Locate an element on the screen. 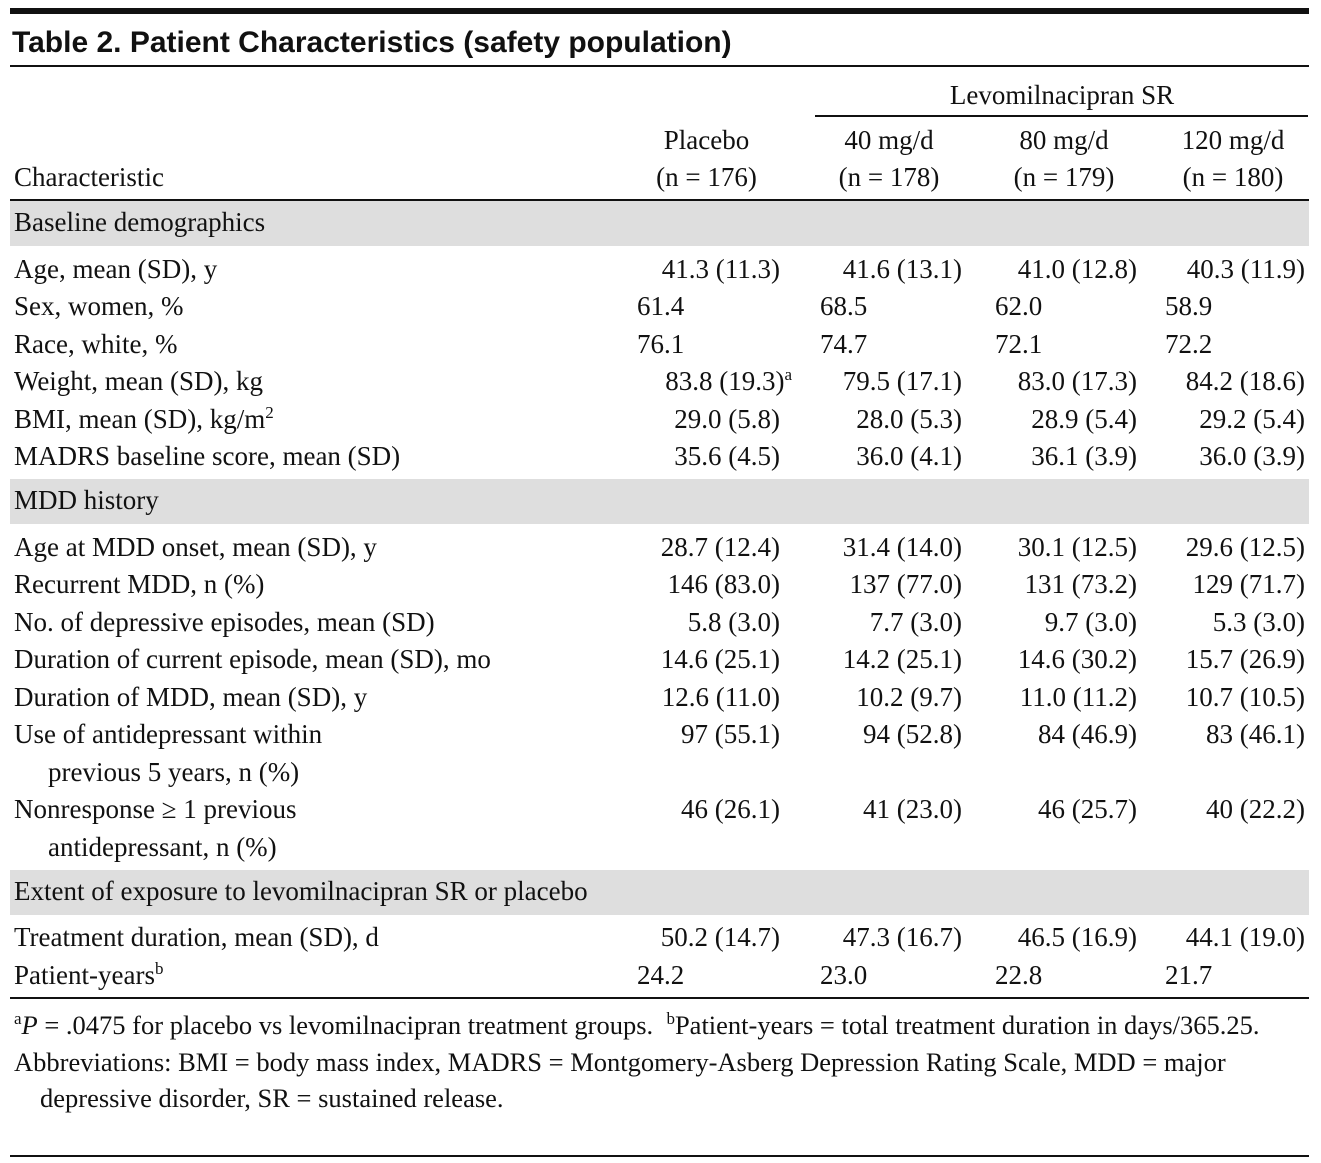 The height and width of the screenshot is (1163, 1321). footnote-mark: b is located at coordinates (670, 1018).